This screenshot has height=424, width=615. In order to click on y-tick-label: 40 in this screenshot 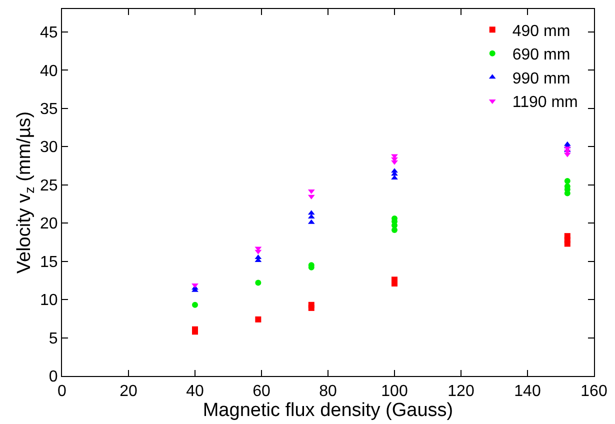, I will do `click(49, 71)`.